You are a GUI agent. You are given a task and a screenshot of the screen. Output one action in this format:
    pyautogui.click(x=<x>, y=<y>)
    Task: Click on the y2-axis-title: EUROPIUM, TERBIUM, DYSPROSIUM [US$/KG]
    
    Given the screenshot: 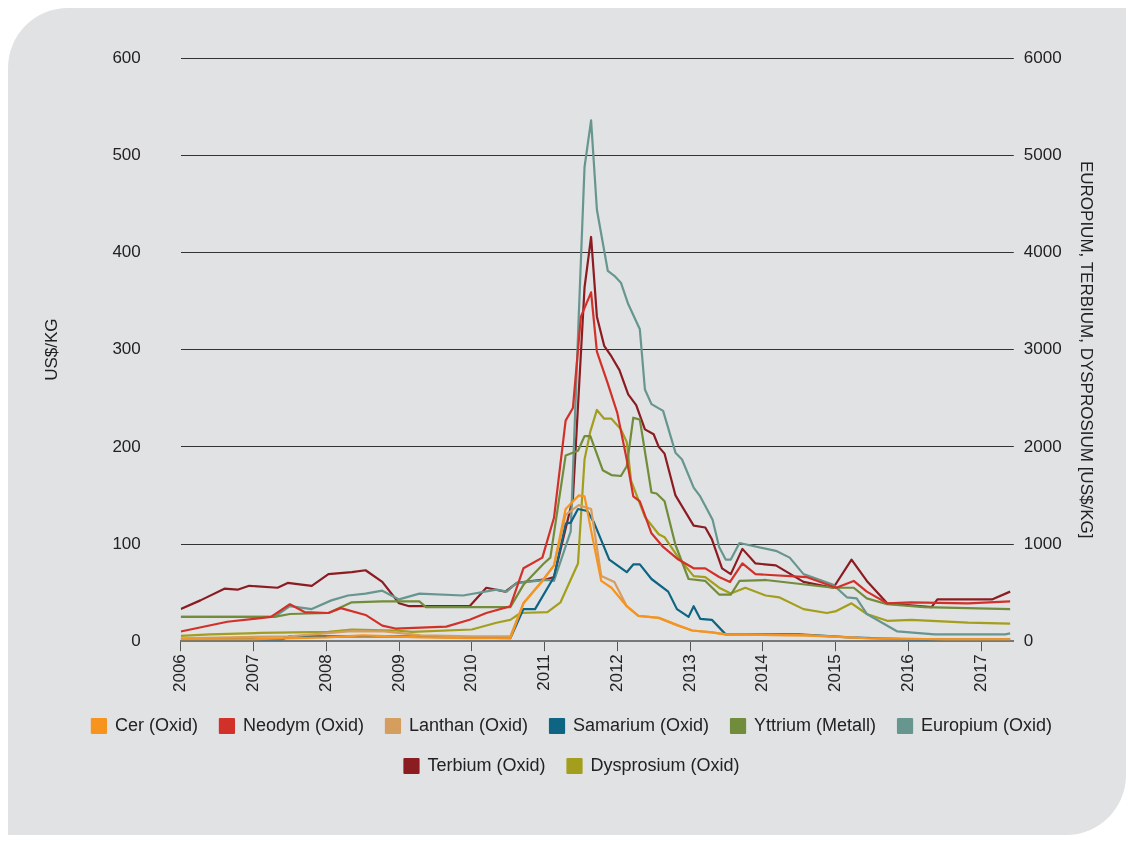 What is the action you would take?
    pyautogui.click(x=1087, y=349)
    